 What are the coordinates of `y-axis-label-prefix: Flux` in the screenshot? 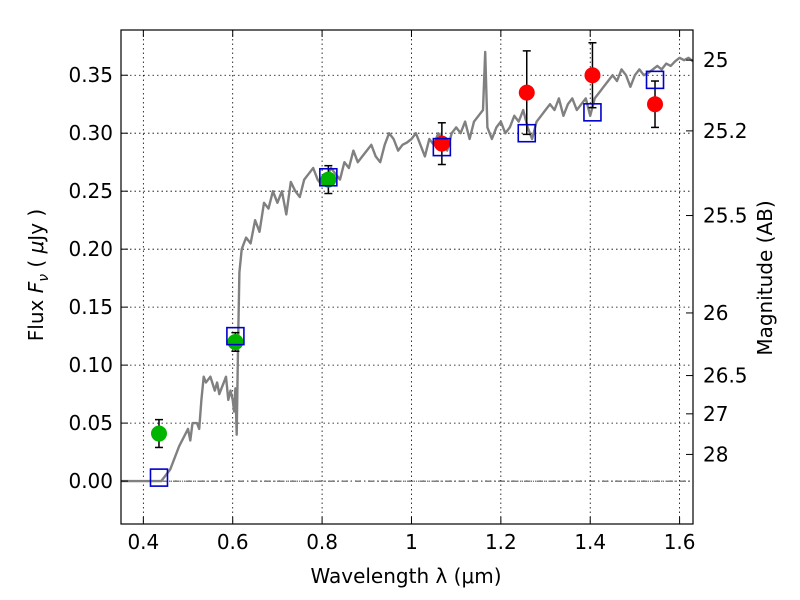 It's located at (36, 317).